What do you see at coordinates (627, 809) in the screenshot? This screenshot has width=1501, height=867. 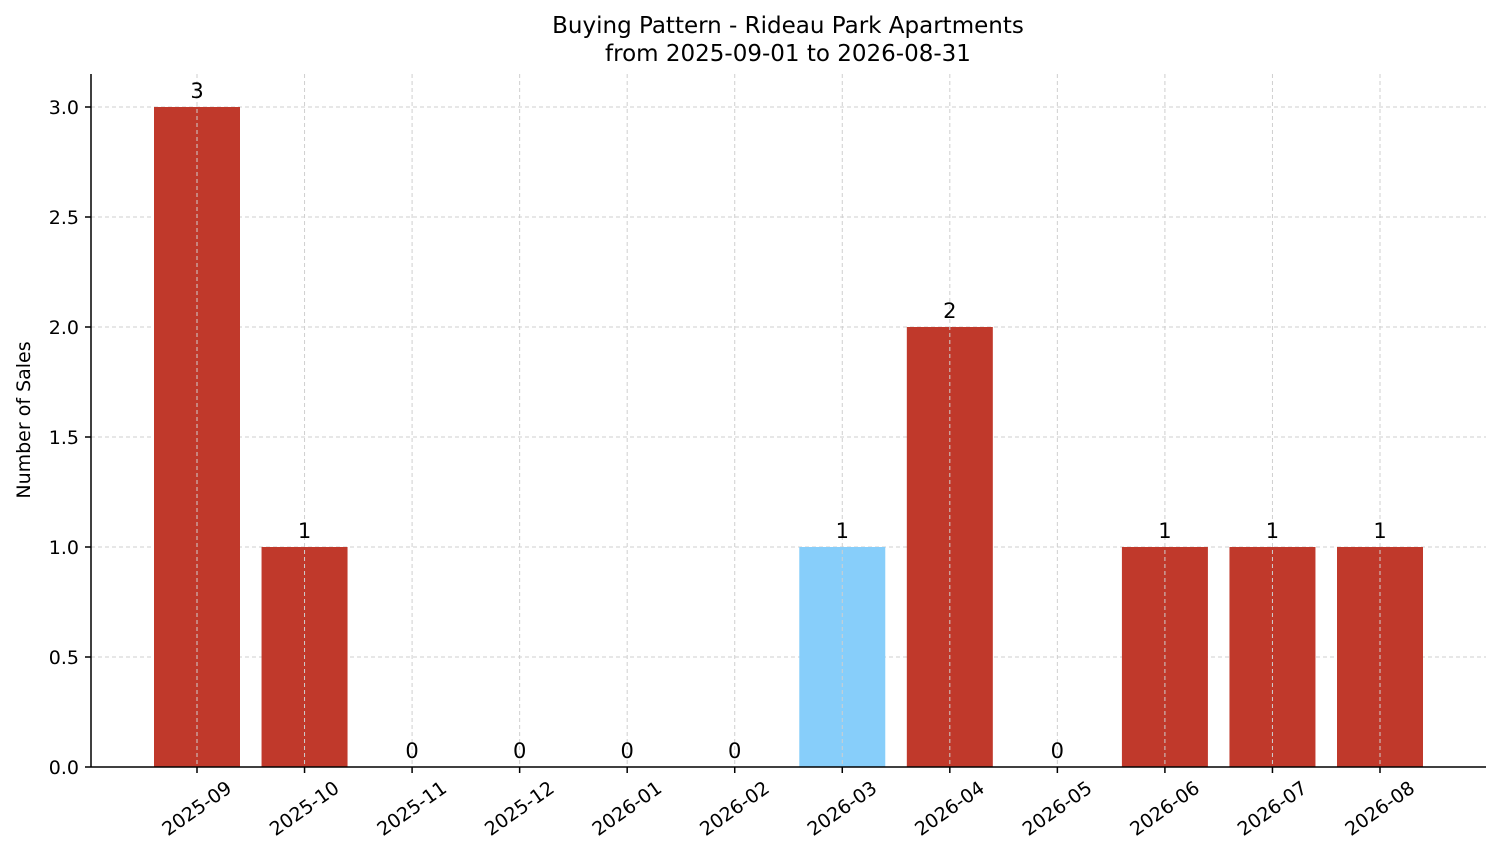 I see `x-tick-label: 2026-01` at bounding box center [627, 809].